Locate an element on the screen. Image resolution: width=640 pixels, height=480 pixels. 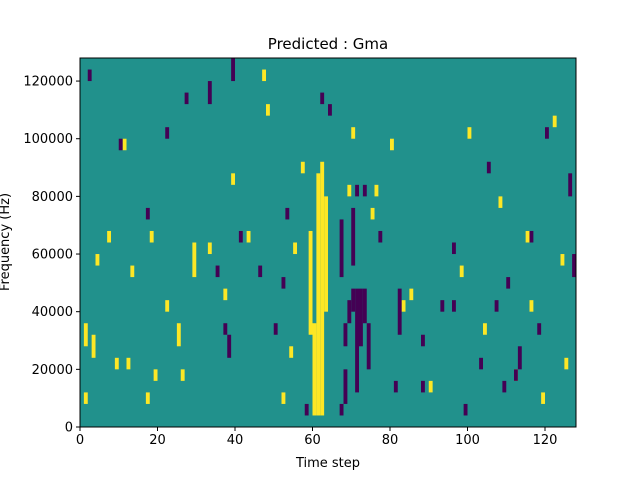
y-tick-label: 0 is located at coordinates (69, 428).